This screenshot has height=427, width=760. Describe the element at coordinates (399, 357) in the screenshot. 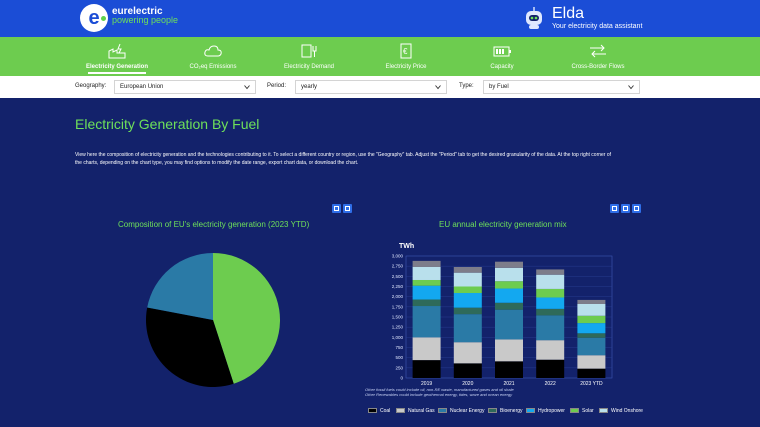

I see `y-tick-label: 500` at that location.